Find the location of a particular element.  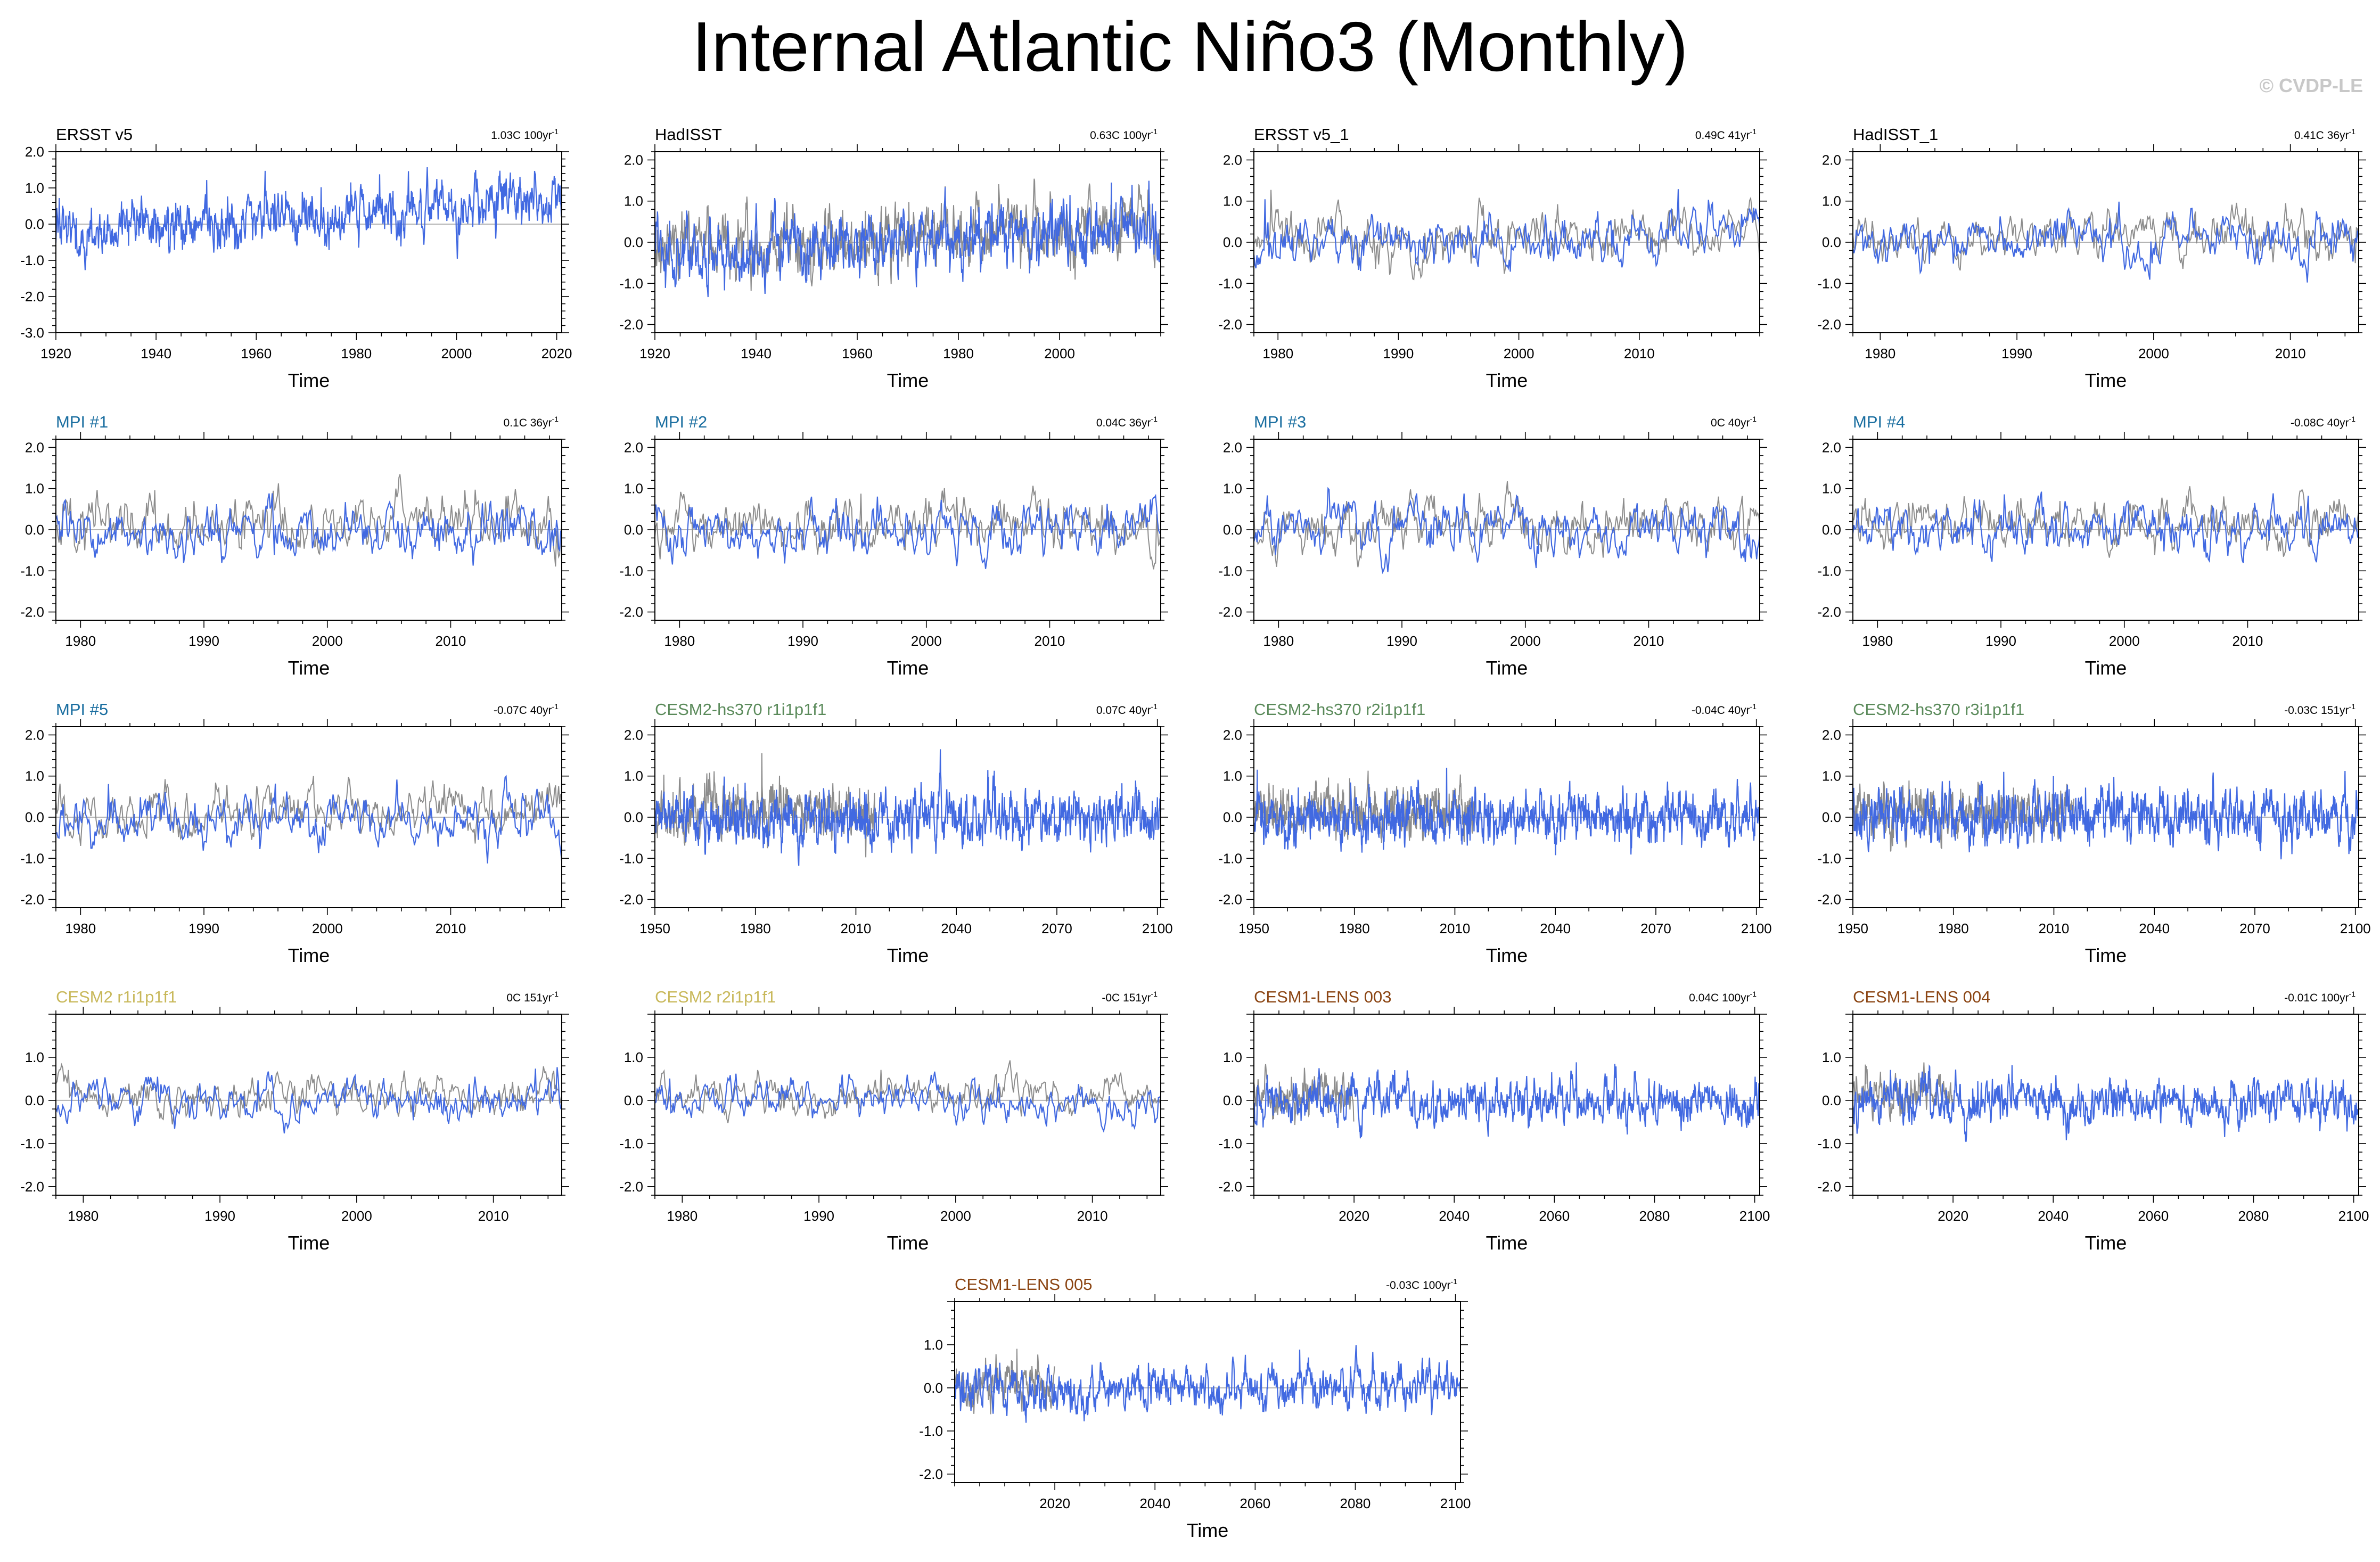

trend-value: 0.04C 36yr is located at coordinates (1124, 423).